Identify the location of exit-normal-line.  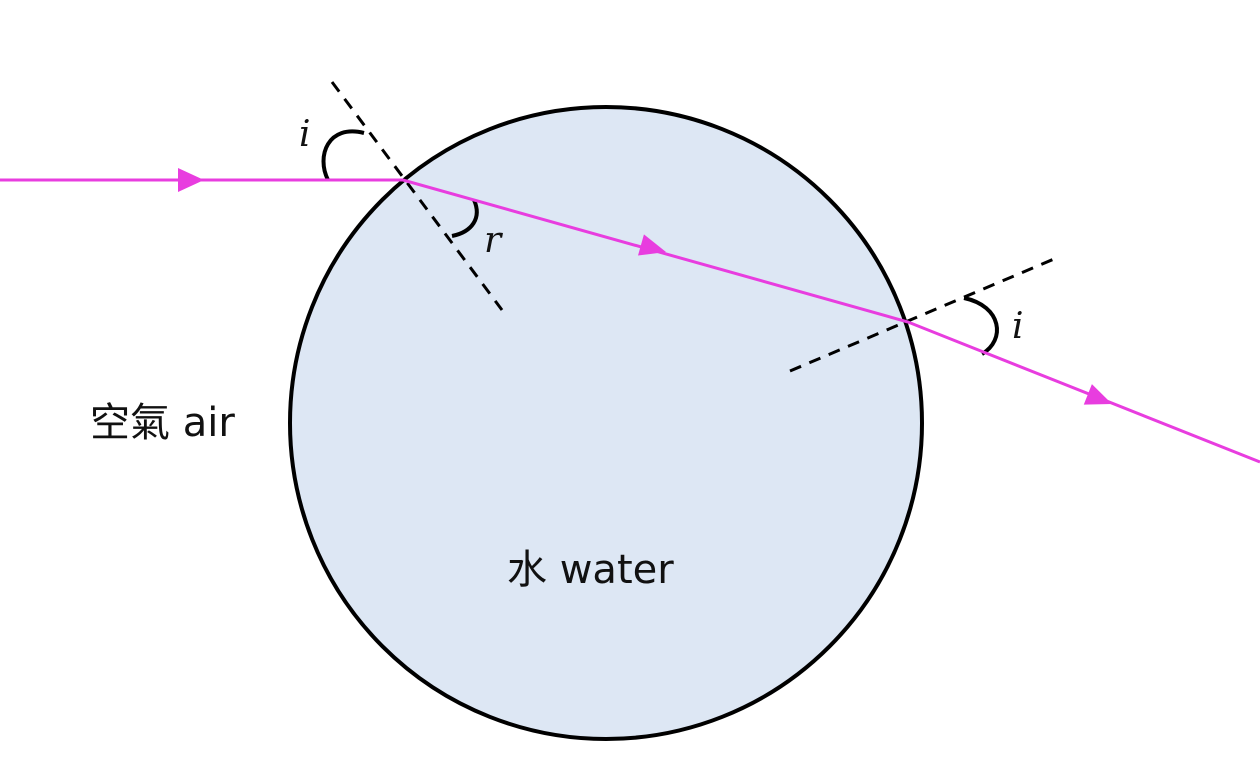
(922, 315).